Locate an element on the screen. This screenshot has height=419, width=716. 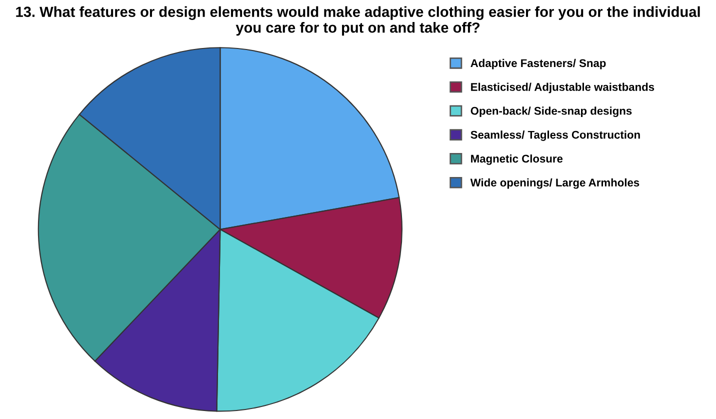
legend-label: Elasticised/ Adjustable waistbands is located at coordinates (562, 88).